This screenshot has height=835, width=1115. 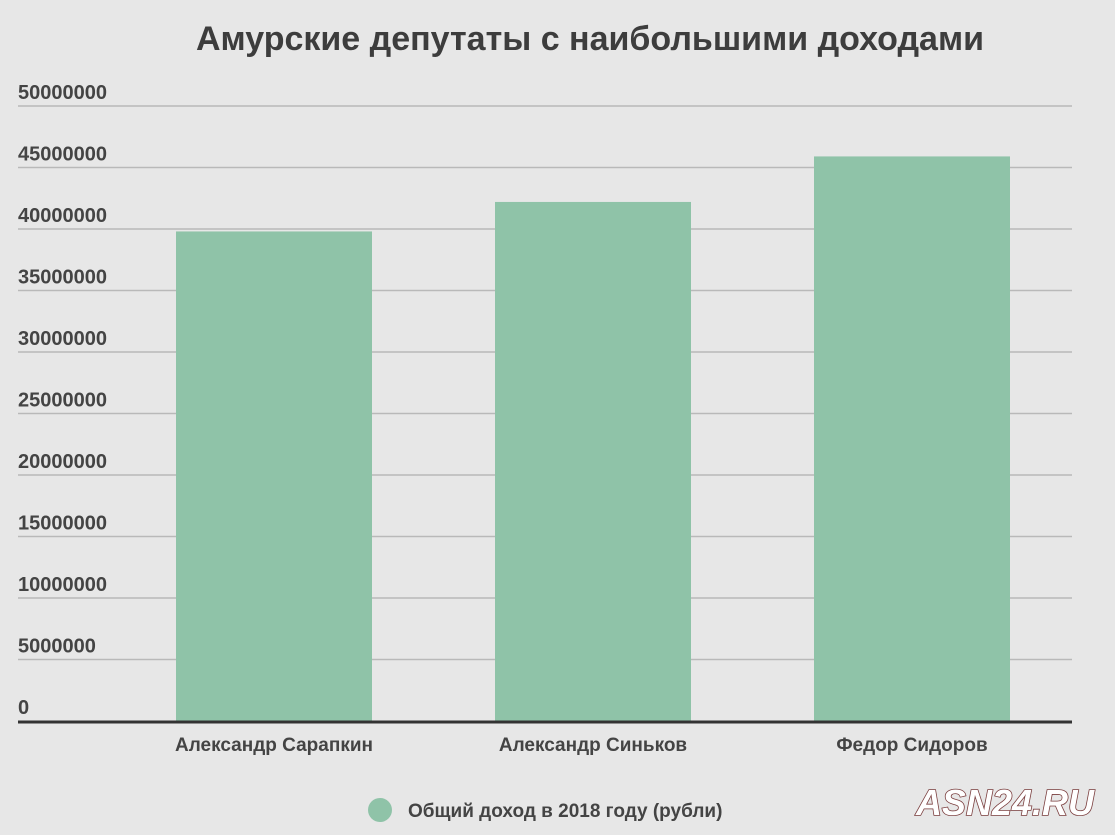 I want to click on y-tick-label: 0, so click(x=23, y=708).